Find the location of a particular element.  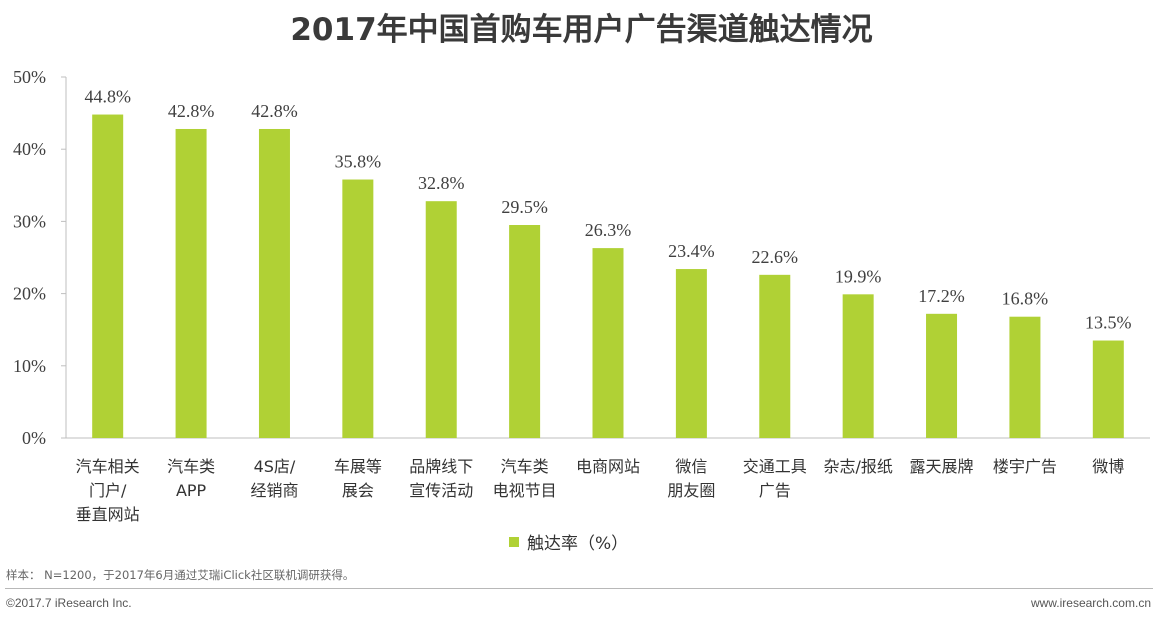

category-label: 车展等展会 is located at coordinates (358, 478).